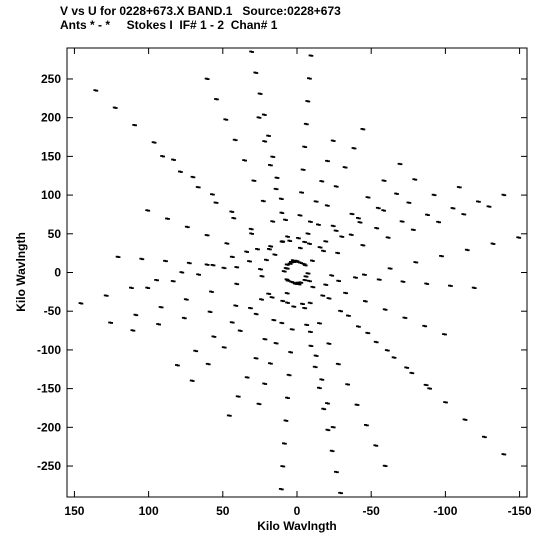 The width and height of the screenshot is (540, 541). I want to click on y-tick-label: -50, so click(53, 311).